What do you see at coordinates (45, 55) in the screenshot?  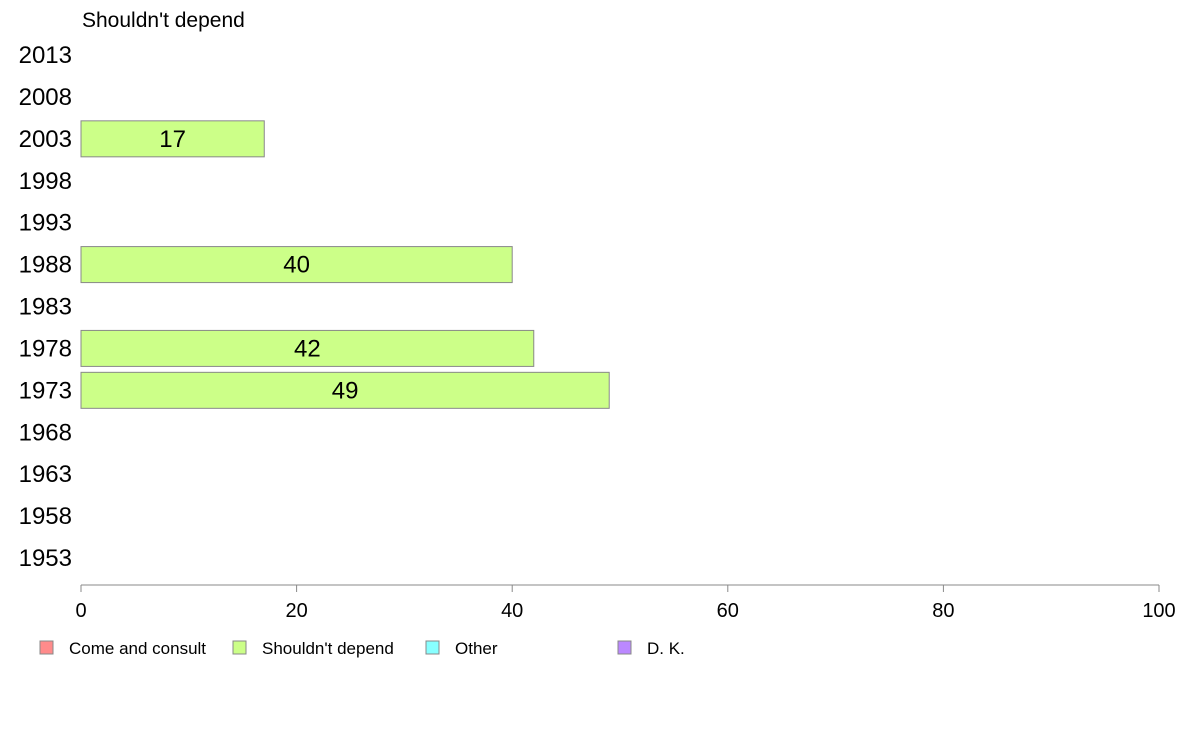 I see `category-label: 2013` at bounding box center [45, 55].